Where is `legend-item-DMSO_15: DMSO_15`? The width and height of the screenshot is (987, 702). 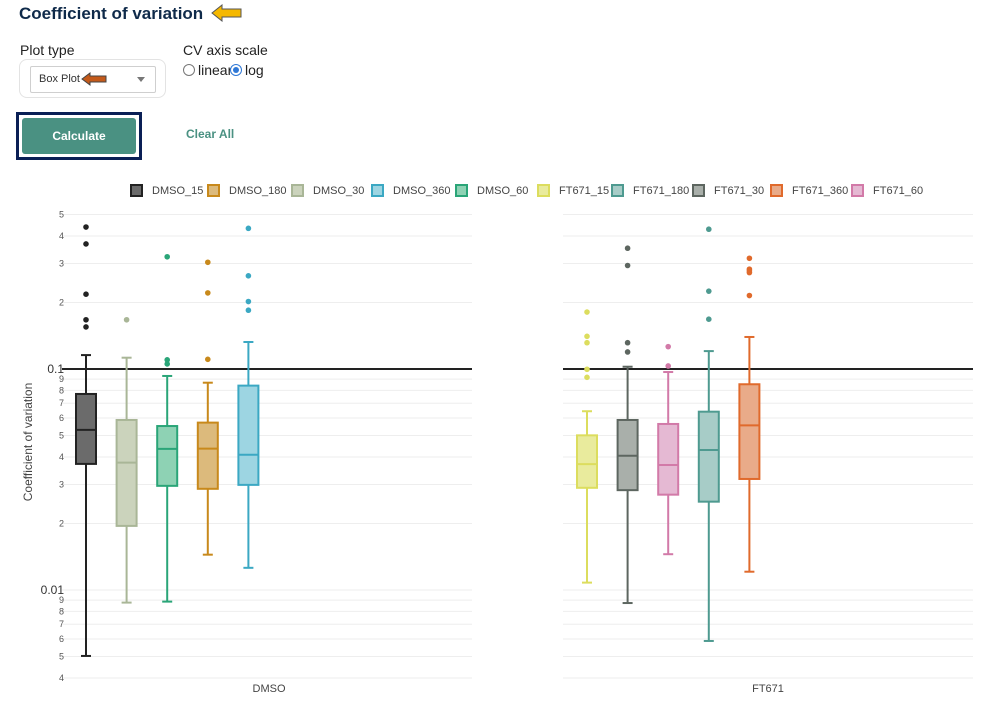
legend-item-DMSO_15: DMSO_15 is located at coordinates (166, 190).